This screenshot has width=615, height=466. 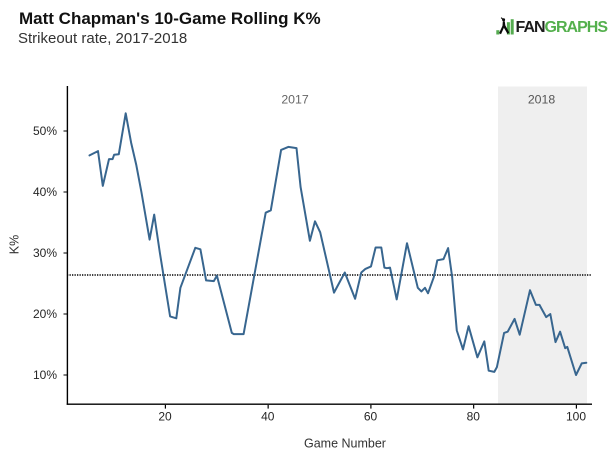 What do you see at coordinates (15, 244) in the screenshot?
I see `svg-text: K%` at bounding box center [15, 244].